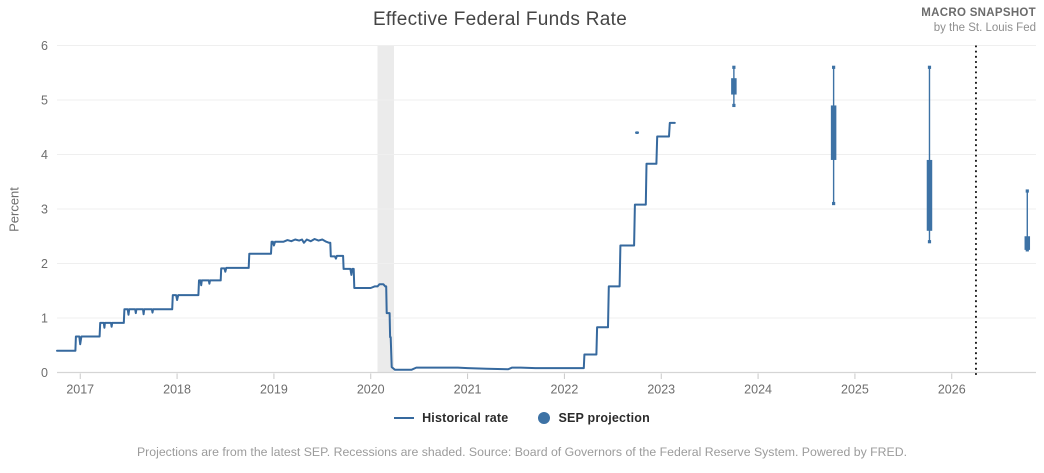 The height and width of the screenshot is (473, 1044). I want to click on legend-item-projection: SEP projection, so click(594, 418).